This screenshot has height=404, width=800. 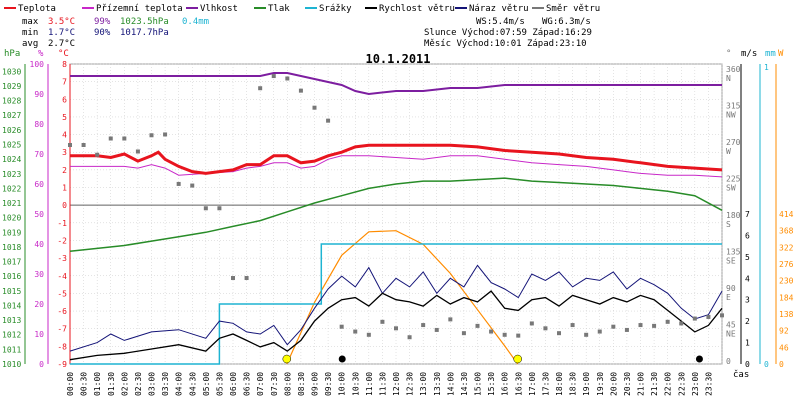 What do you see at coordinates (784, 331) in the screenshot?
I see `tick-w: 92` at bounding box center [784, 331].